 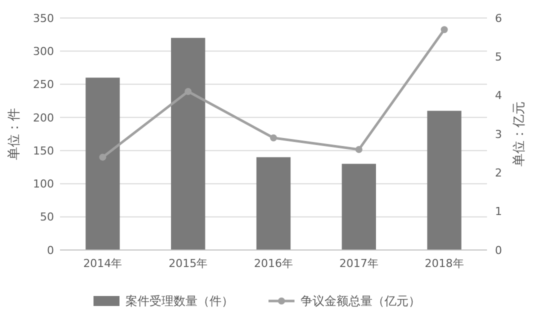 I want to click on y-tick-label: 250, so click(x=43, y=85).